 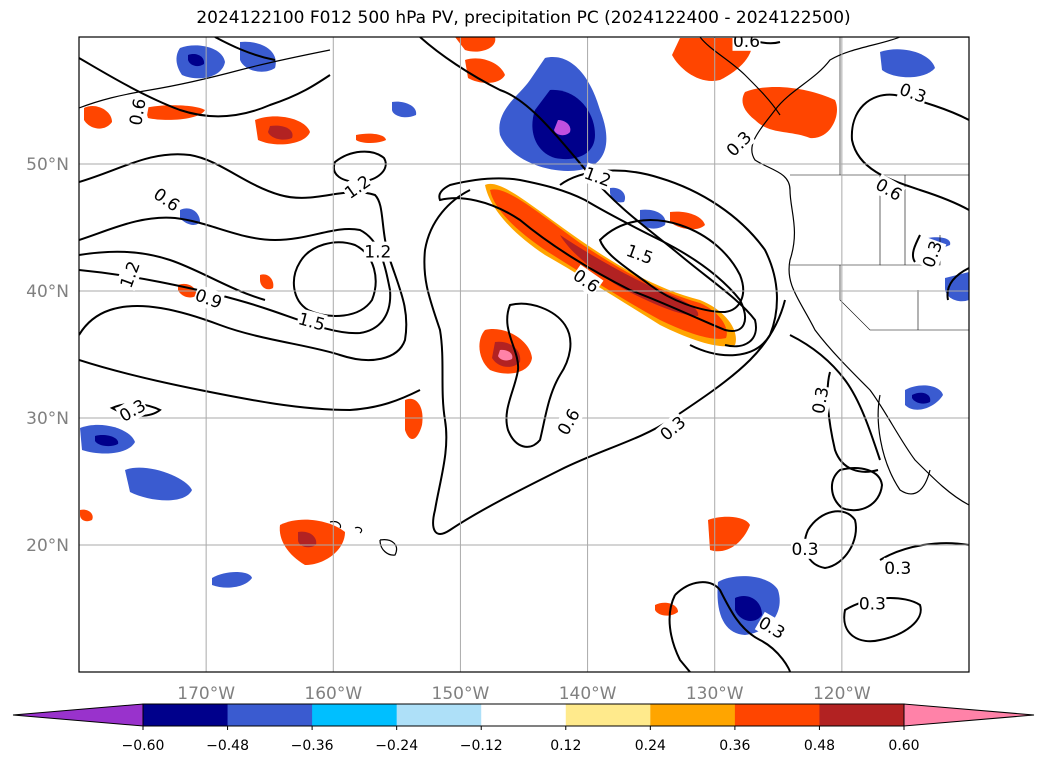 What do you see at coordinates (969, 715) in the screenshot?
I see `colorbar-over-extension` at bounding box center [969, 715].